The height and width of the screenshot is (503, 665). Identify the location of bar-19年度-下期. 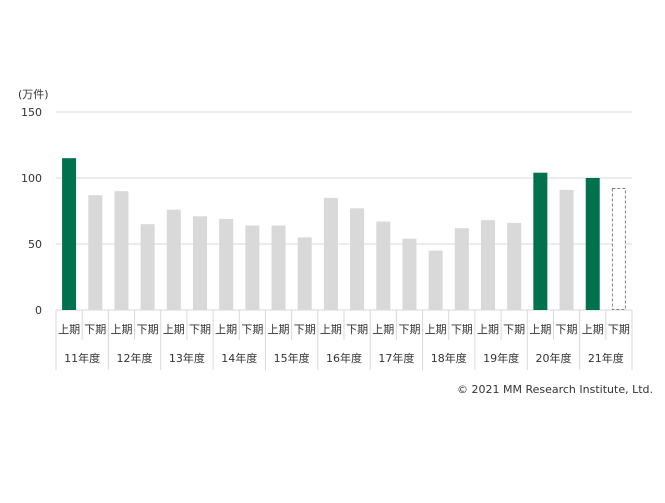
(514, 266).